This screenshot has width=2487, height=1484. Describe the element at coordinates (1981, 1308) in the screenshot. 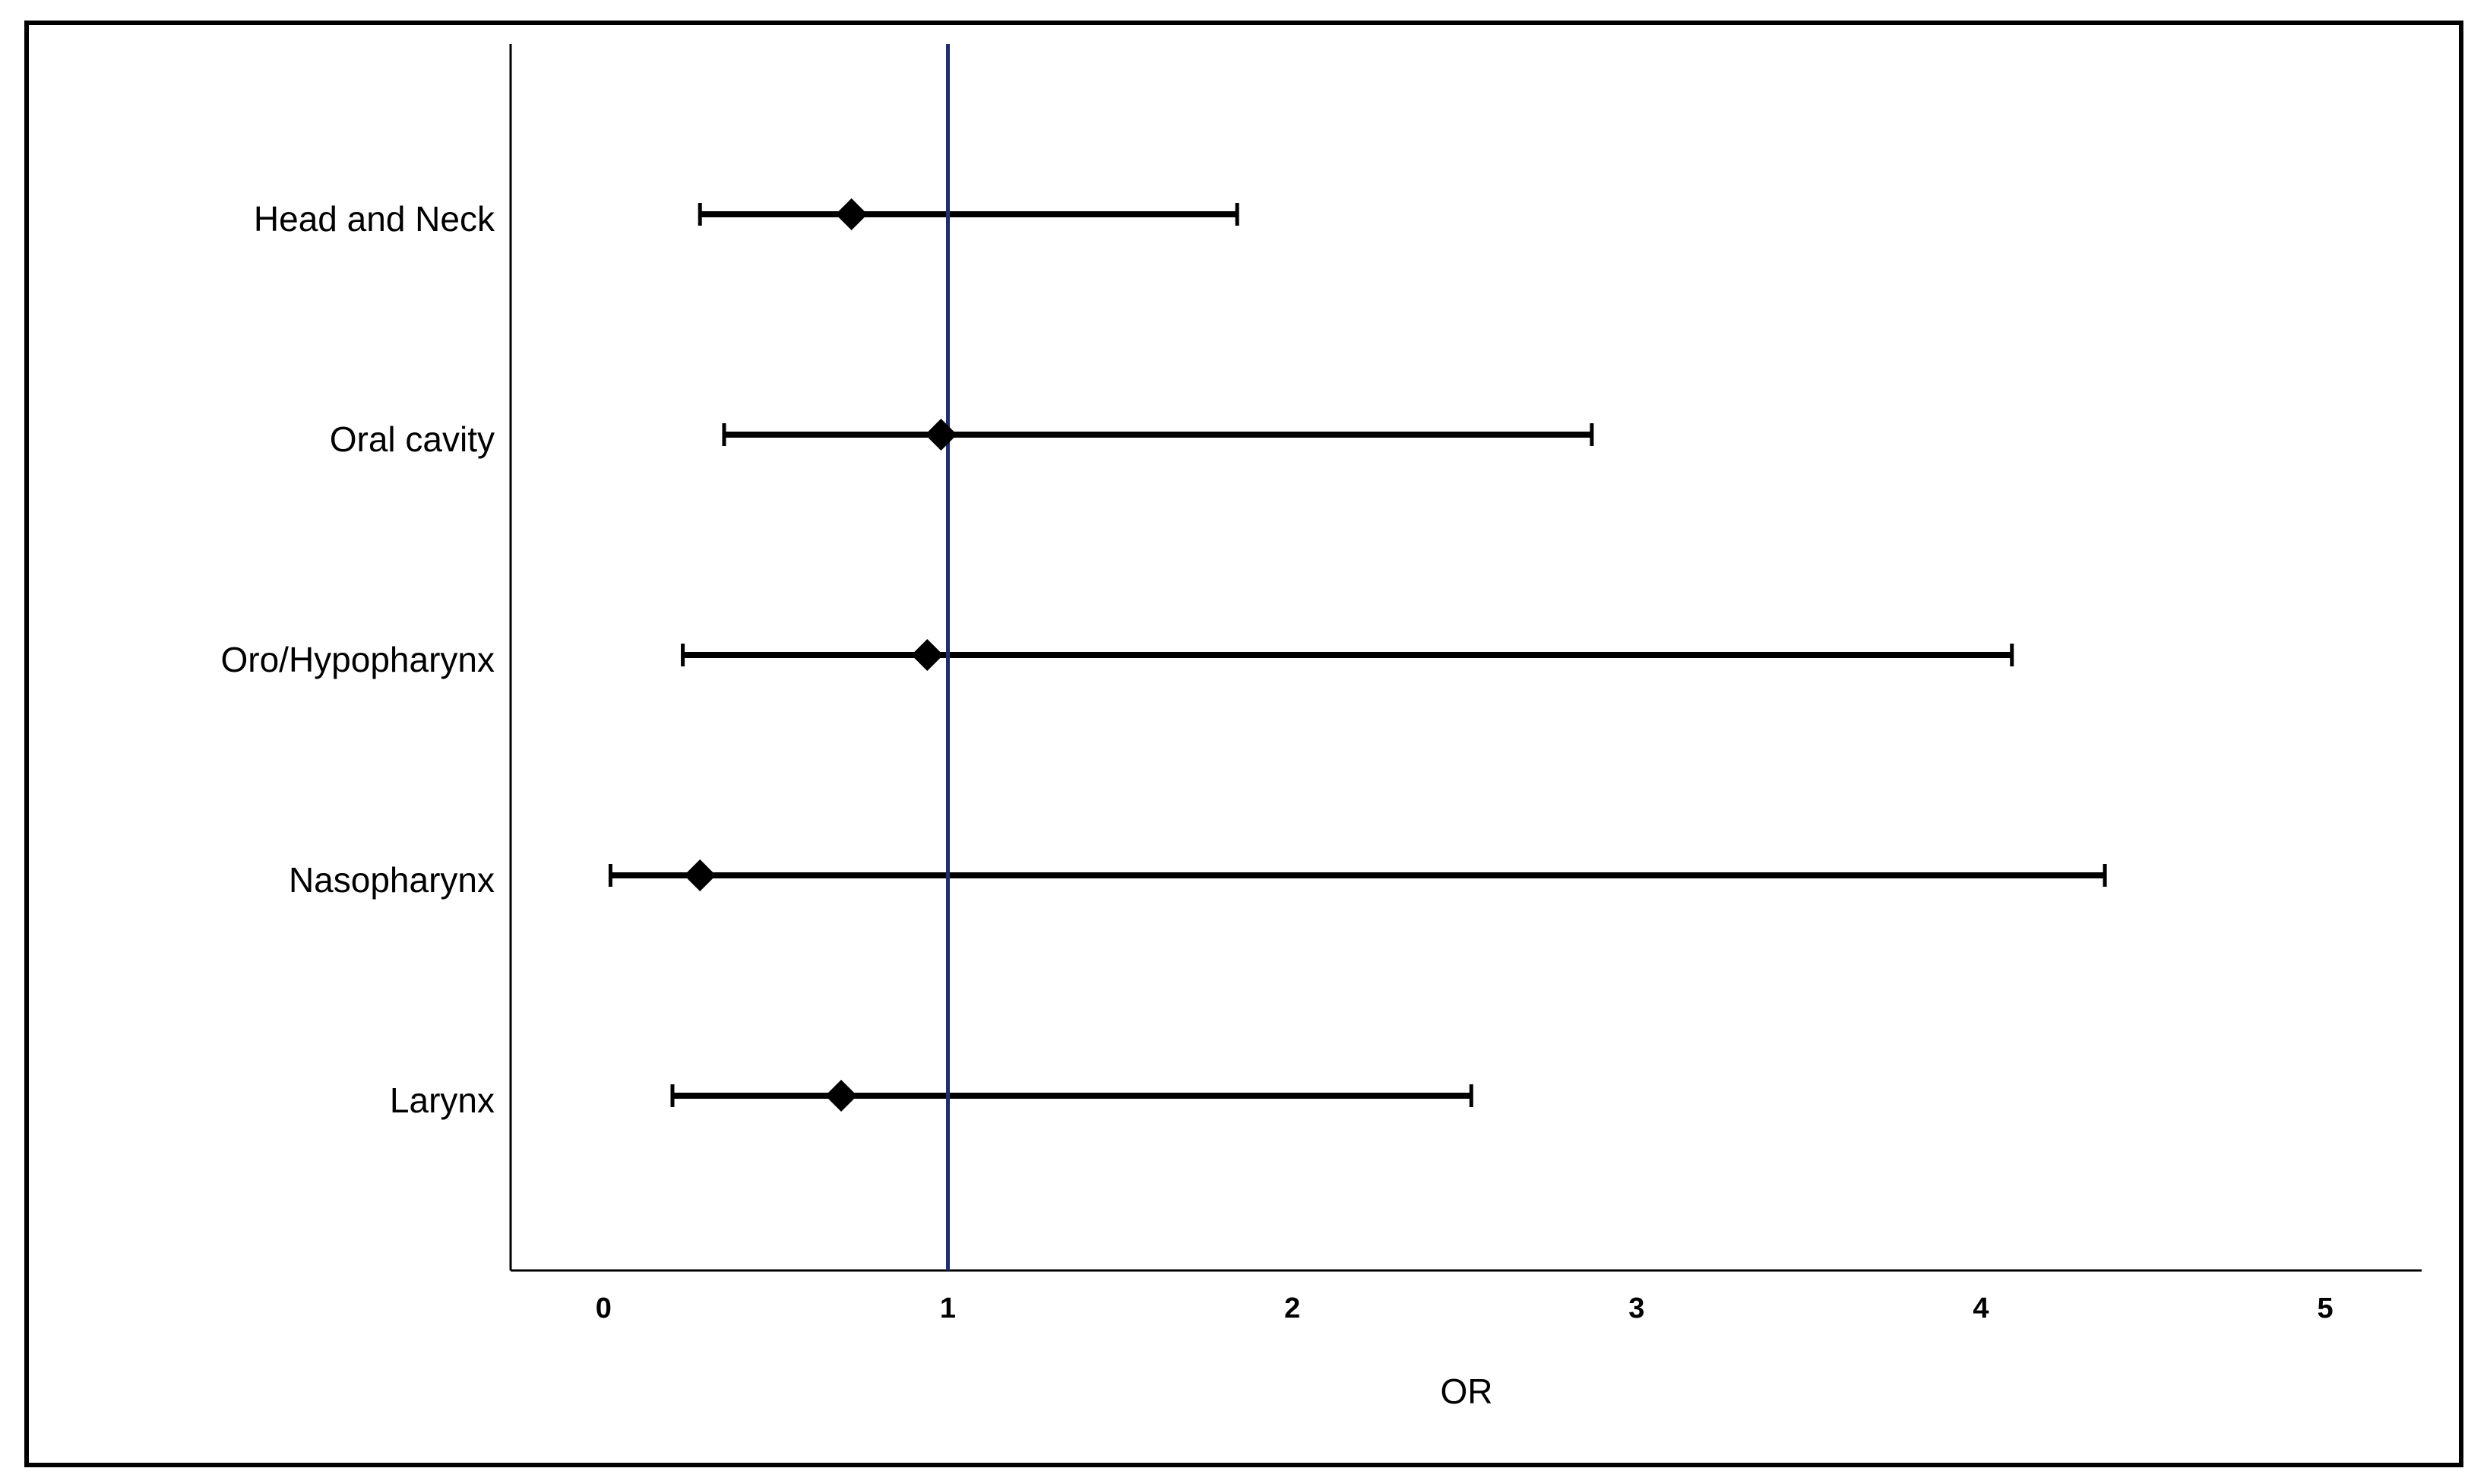

I see `x-tick-label: 4` at that location.